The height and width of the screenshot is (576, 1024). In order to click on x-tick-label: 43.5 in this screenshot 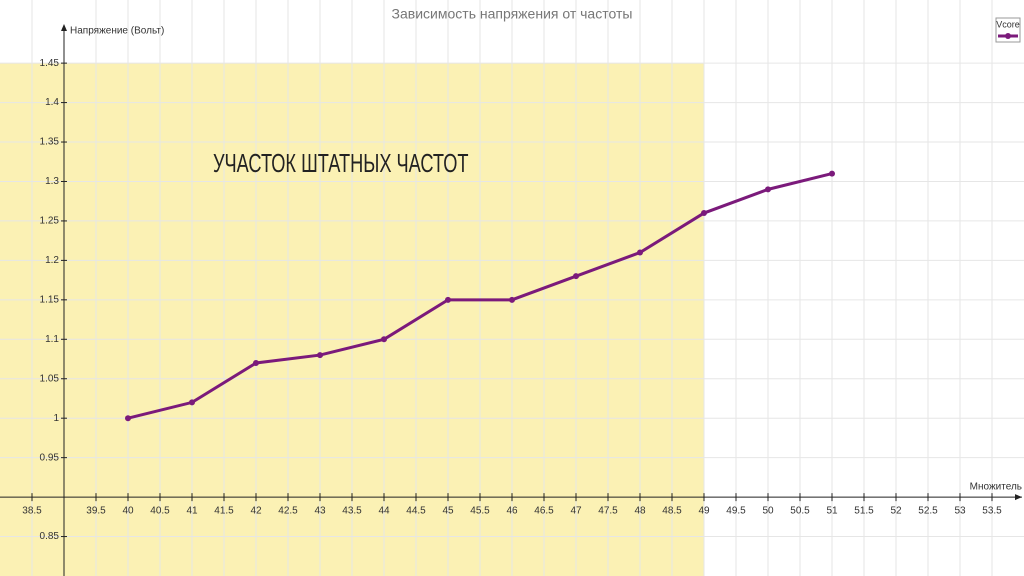, I will do `click(352, 511)`.